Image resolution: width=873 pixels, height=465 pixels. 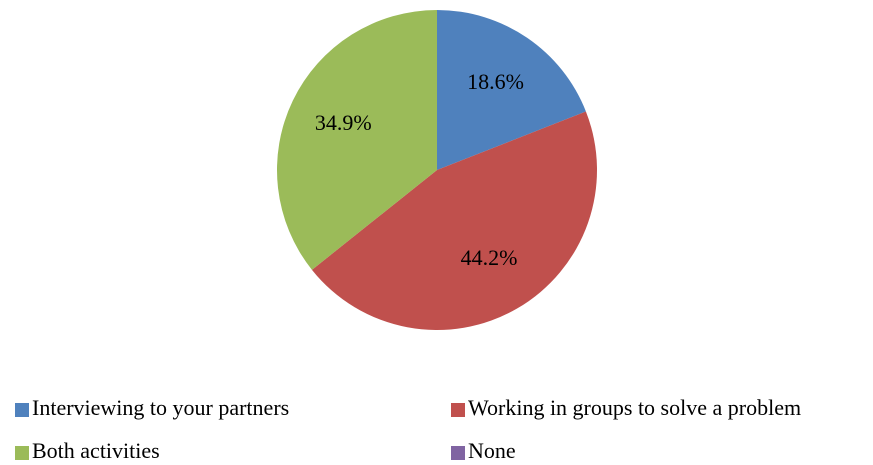 I want to click on data-label: 34.9%, so click(x=343, y=122).